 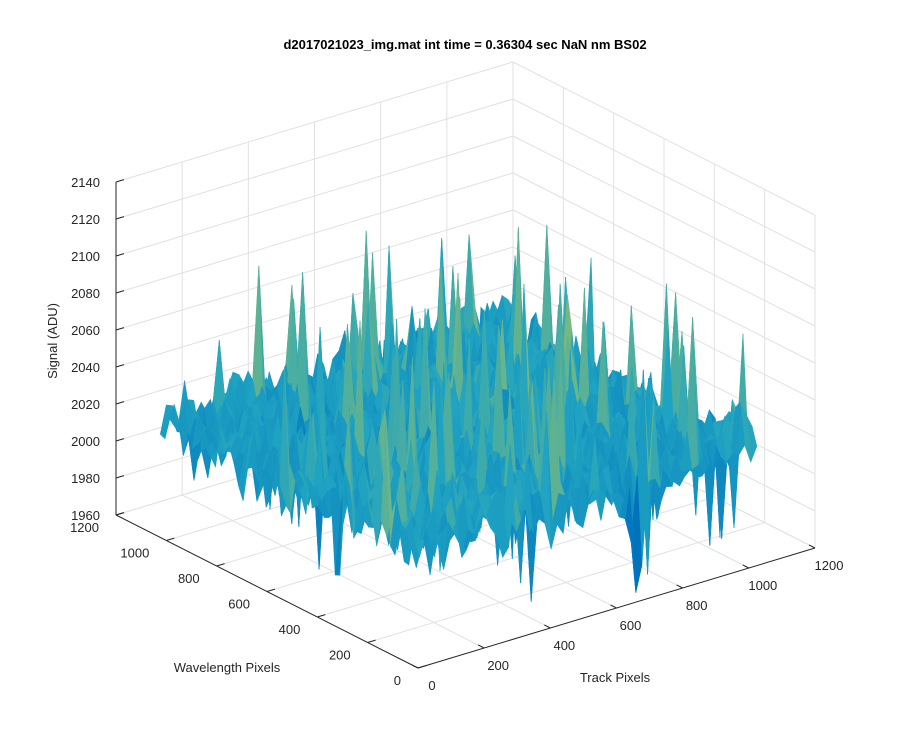 I want to click on y-tick-label: 0, so click(x=397, y=680).